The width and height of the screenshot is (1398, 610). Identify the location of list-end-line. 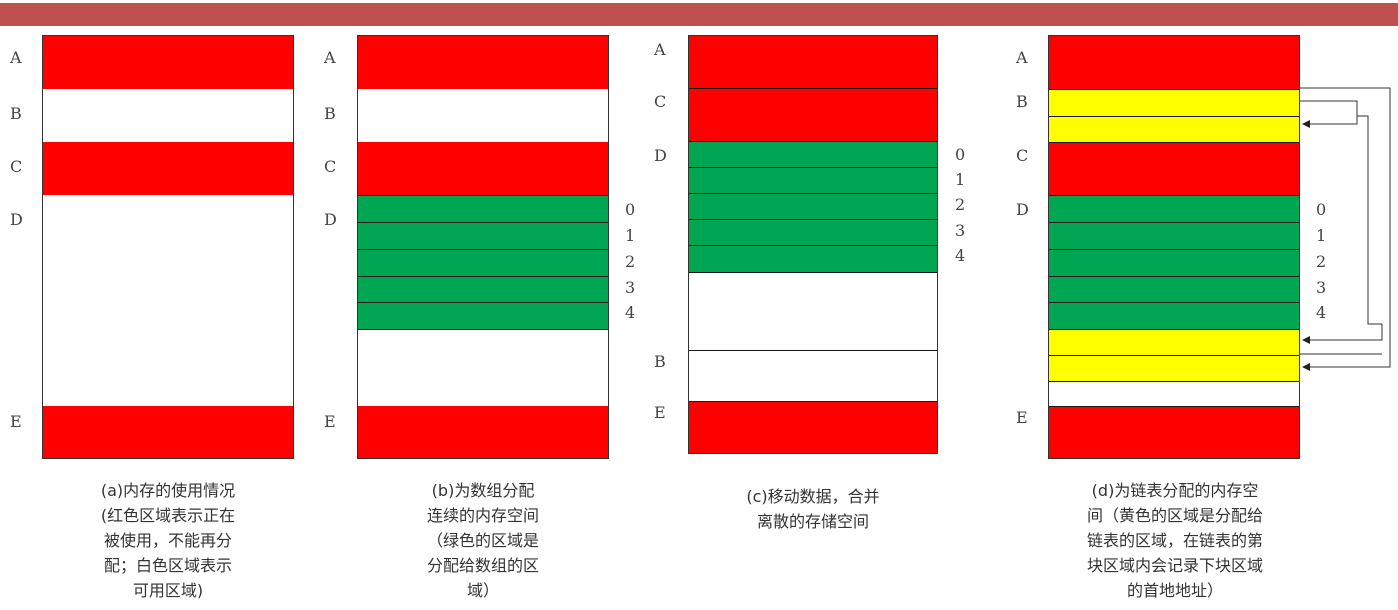
(1174, 381).